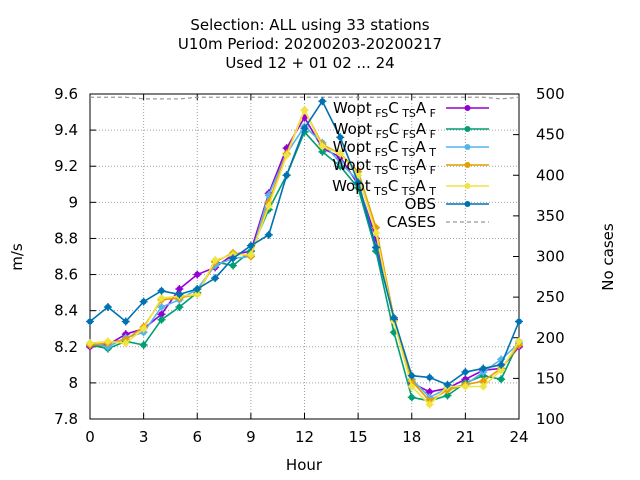 This screenshot has width=640, height=480. Describe the element at coordinates (550, 175) in the screenshot. I see `y2-tick-label: 400` at that location.